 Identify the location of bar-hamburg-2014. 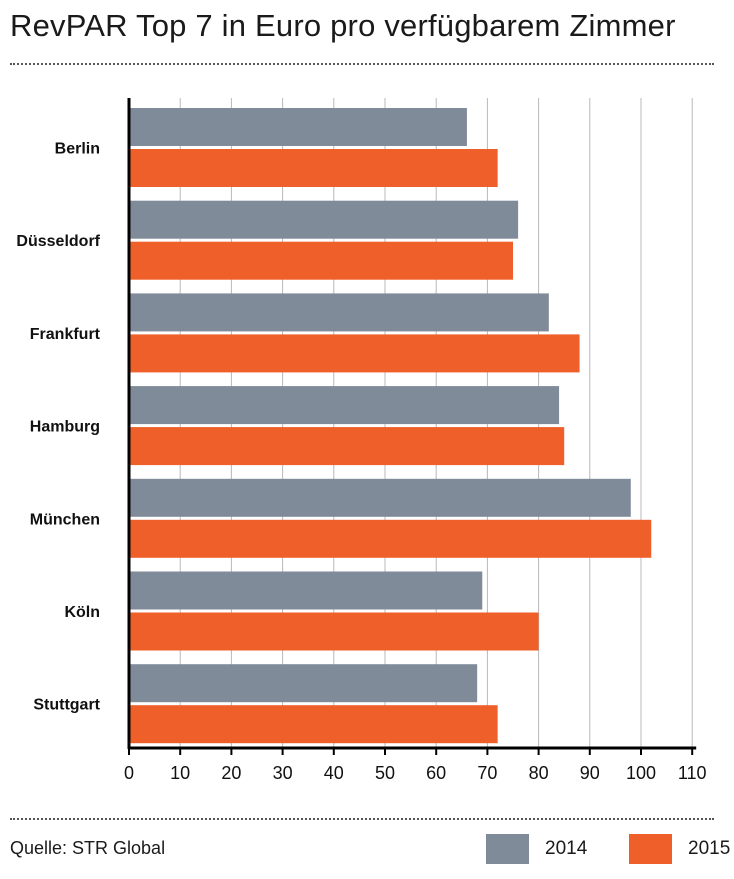
(344, 405).